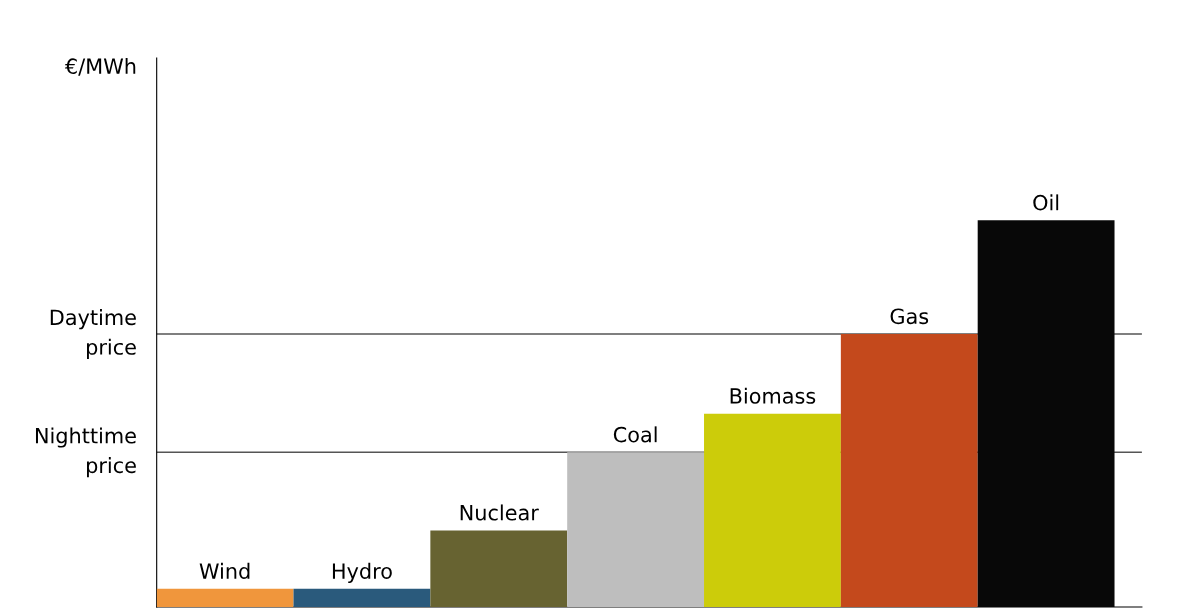 The image size is (1187, 610). I want to click on x-tick-label: Hydro, so click(362, 572).